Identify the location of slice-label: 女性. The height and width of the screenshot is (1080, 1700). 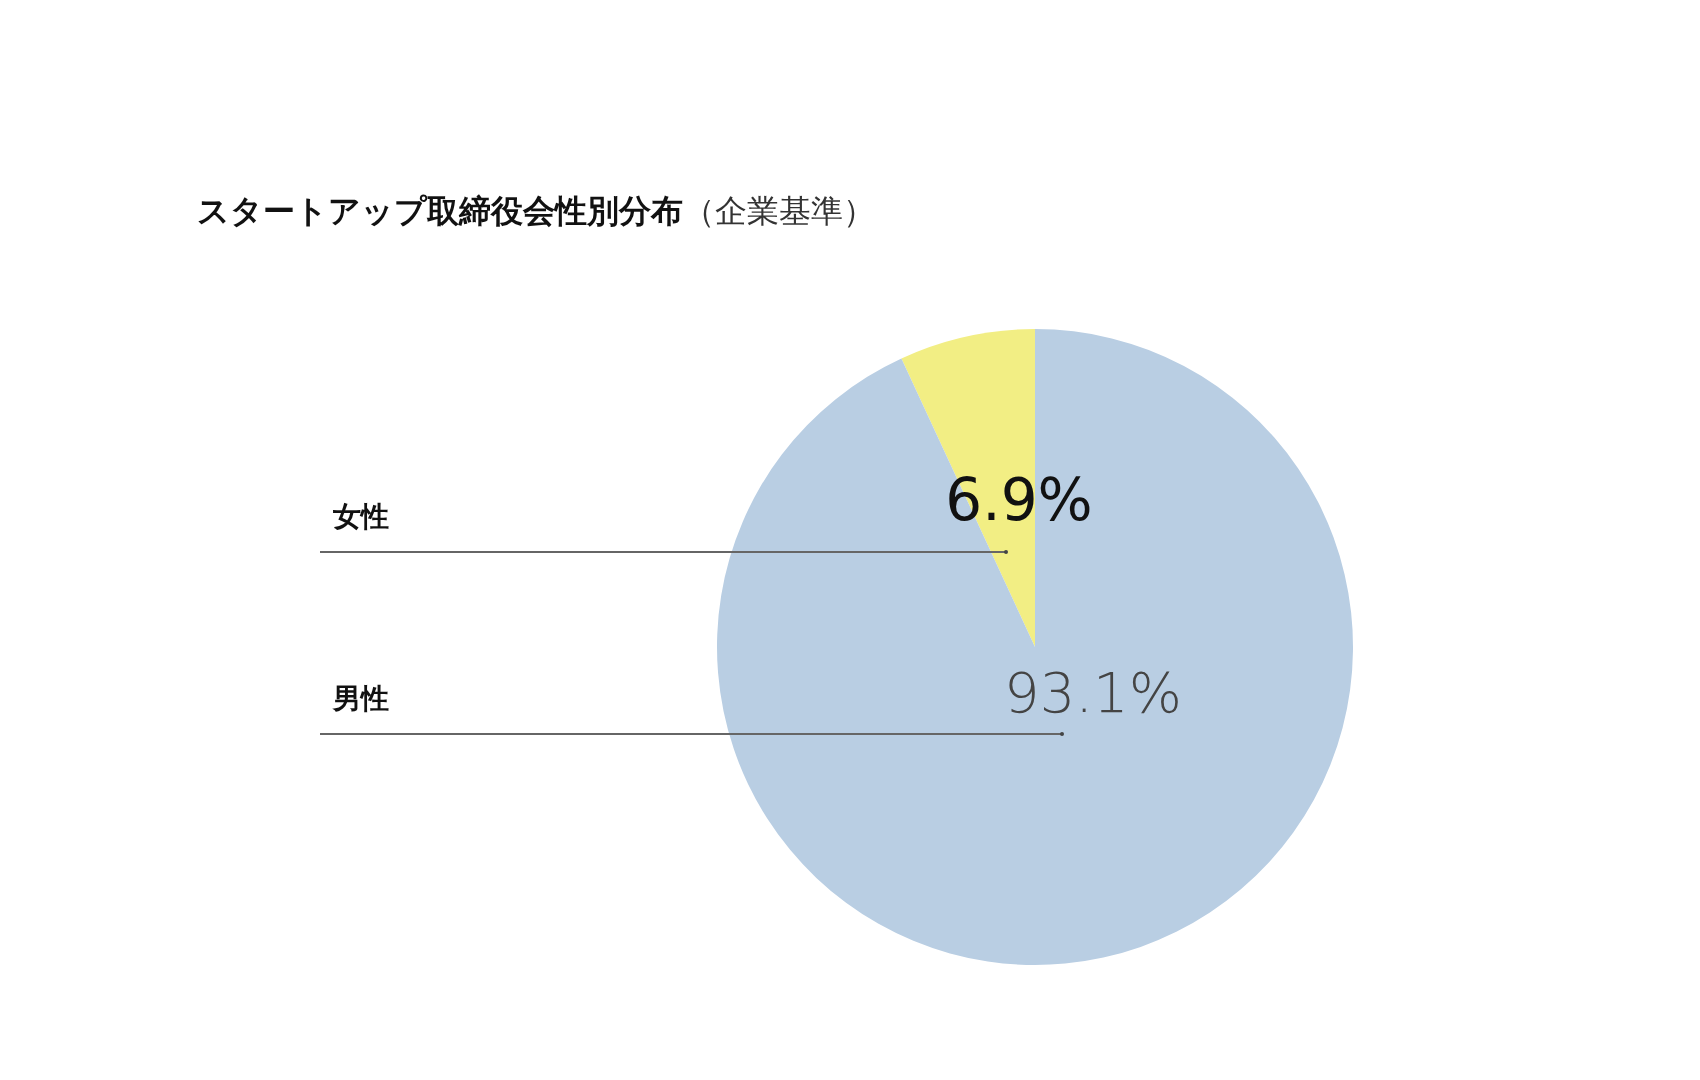
(360, 516).